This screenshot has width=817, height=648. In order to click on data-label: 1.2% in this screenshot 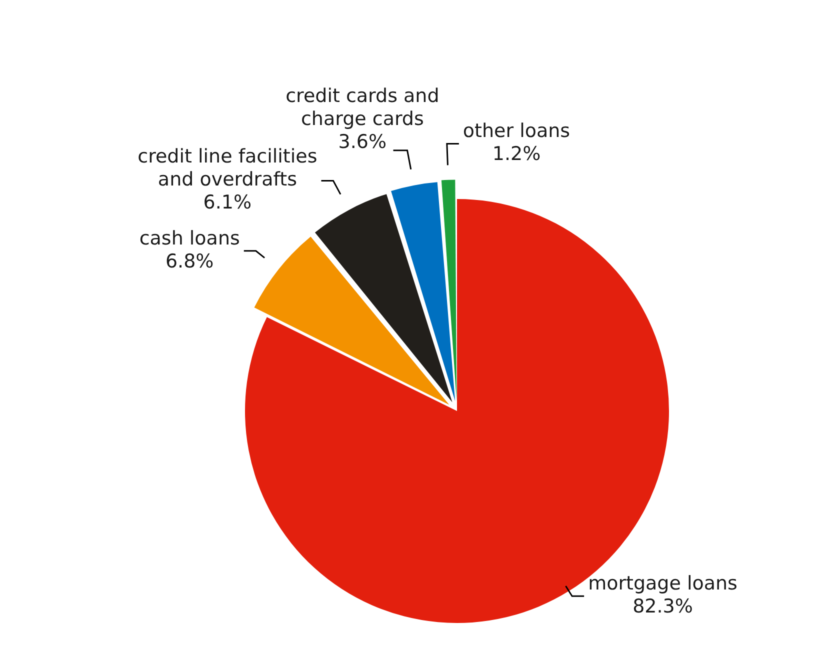, I will do `click(516, 154)`.